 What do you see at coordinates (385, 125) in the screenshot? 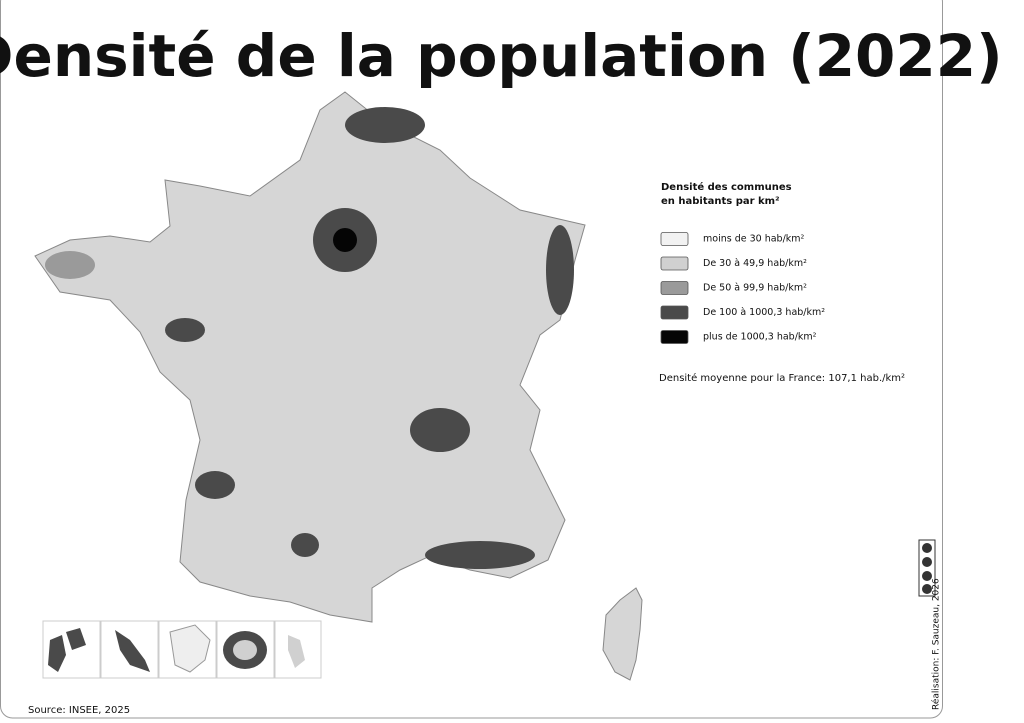
I see `north-area` at bounding box center [385, 125].